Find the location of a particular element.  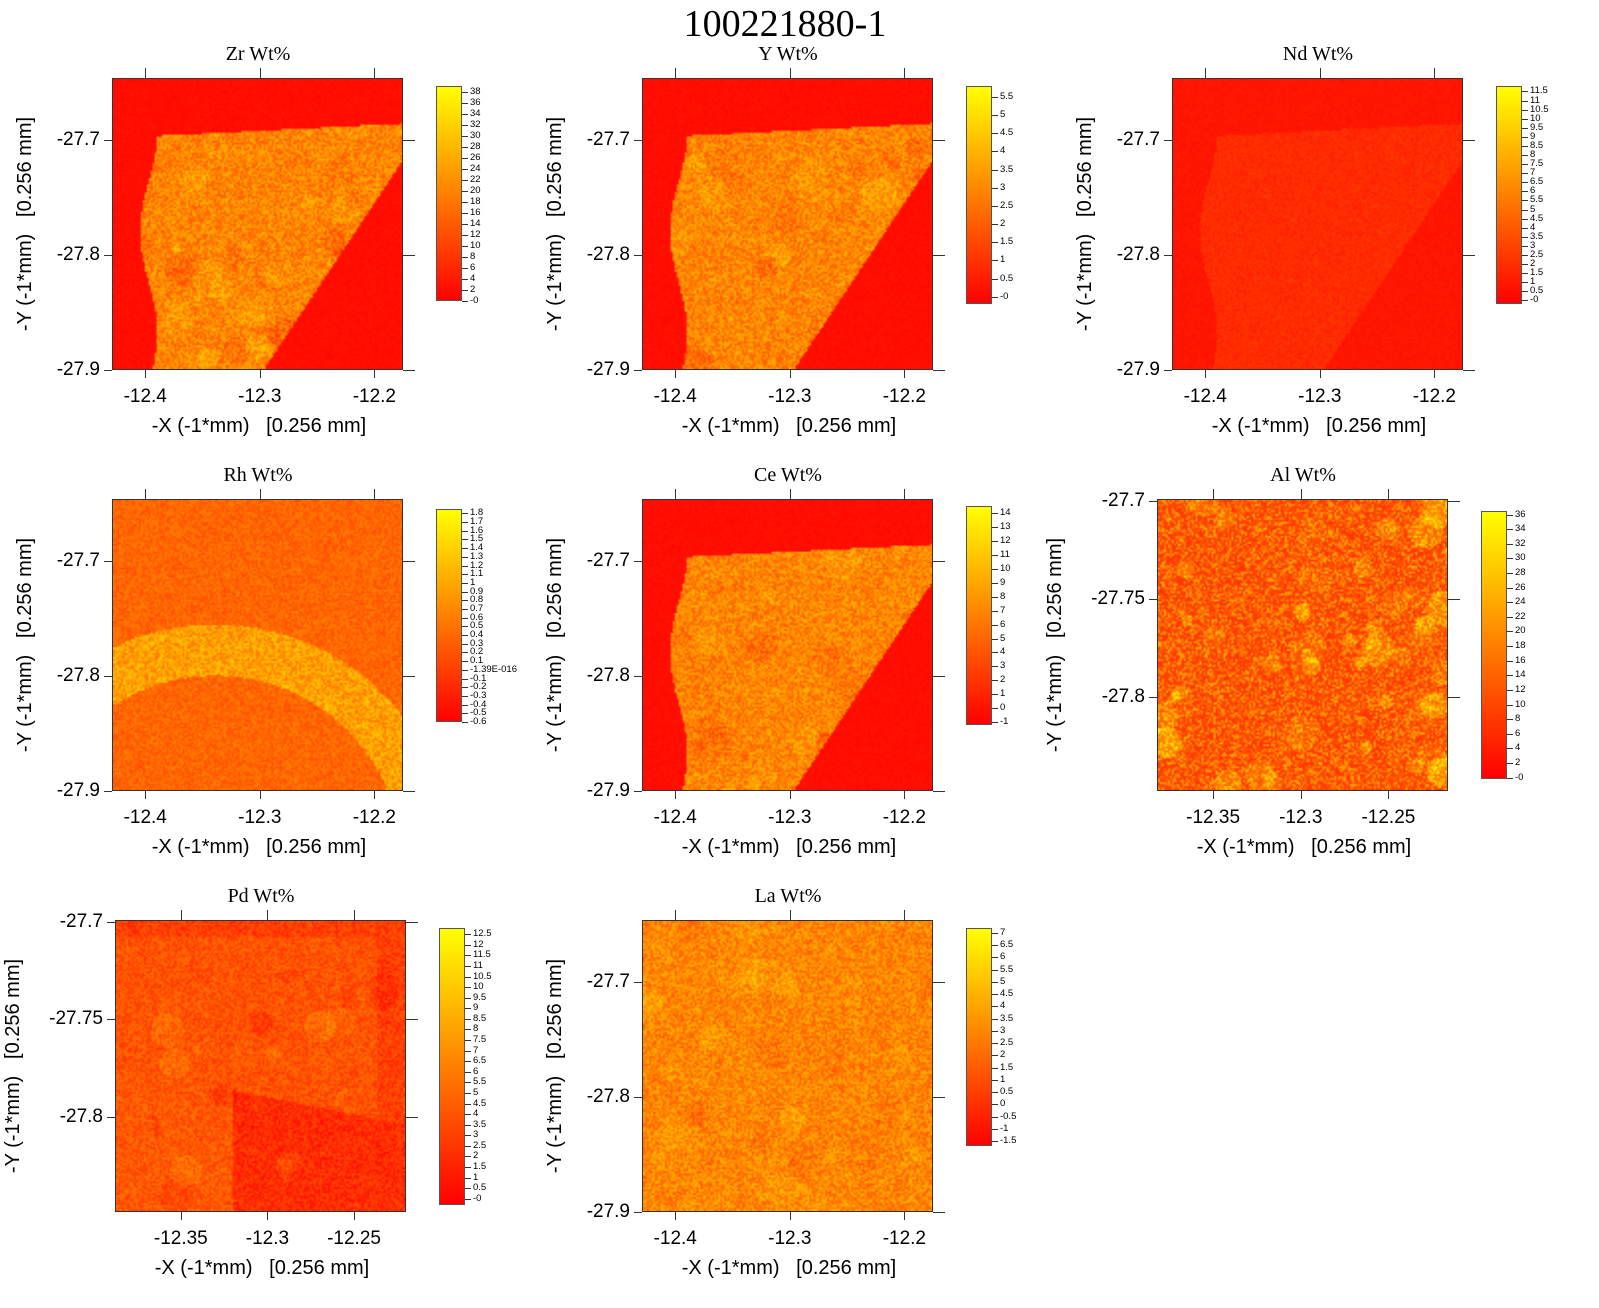

colorbar-tick-label: 7.5 is located at coordinates (480, 1040).